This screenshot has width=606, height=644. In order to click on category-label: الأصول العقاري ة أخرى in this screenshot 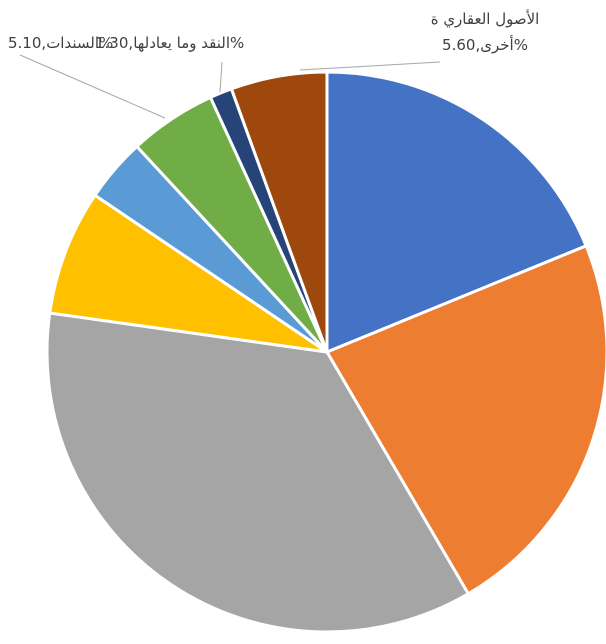, I will do `click(485, 32)`.